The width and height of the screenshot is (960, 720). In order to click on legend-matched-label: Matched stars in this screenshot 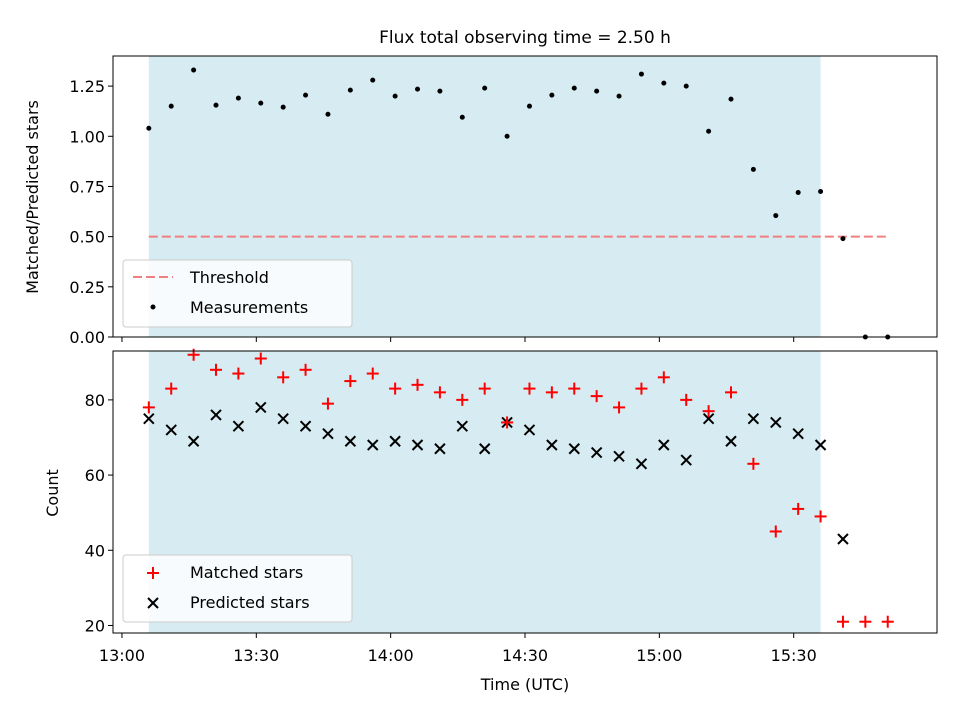, I will do `click(246, 572)`.